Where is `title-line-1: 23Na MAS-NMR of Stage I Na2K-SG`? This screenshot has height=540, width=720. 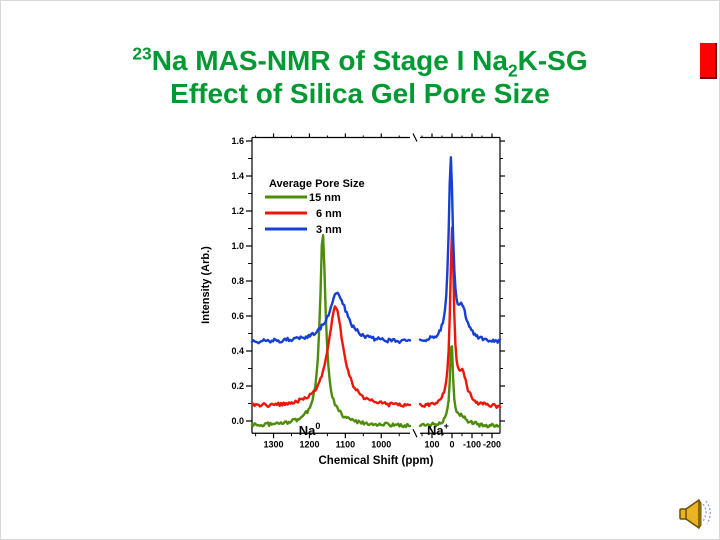
title-line-1: 23Na MAS-NMR of Stage I Na2K-SG is located at coordinates (360, 62).